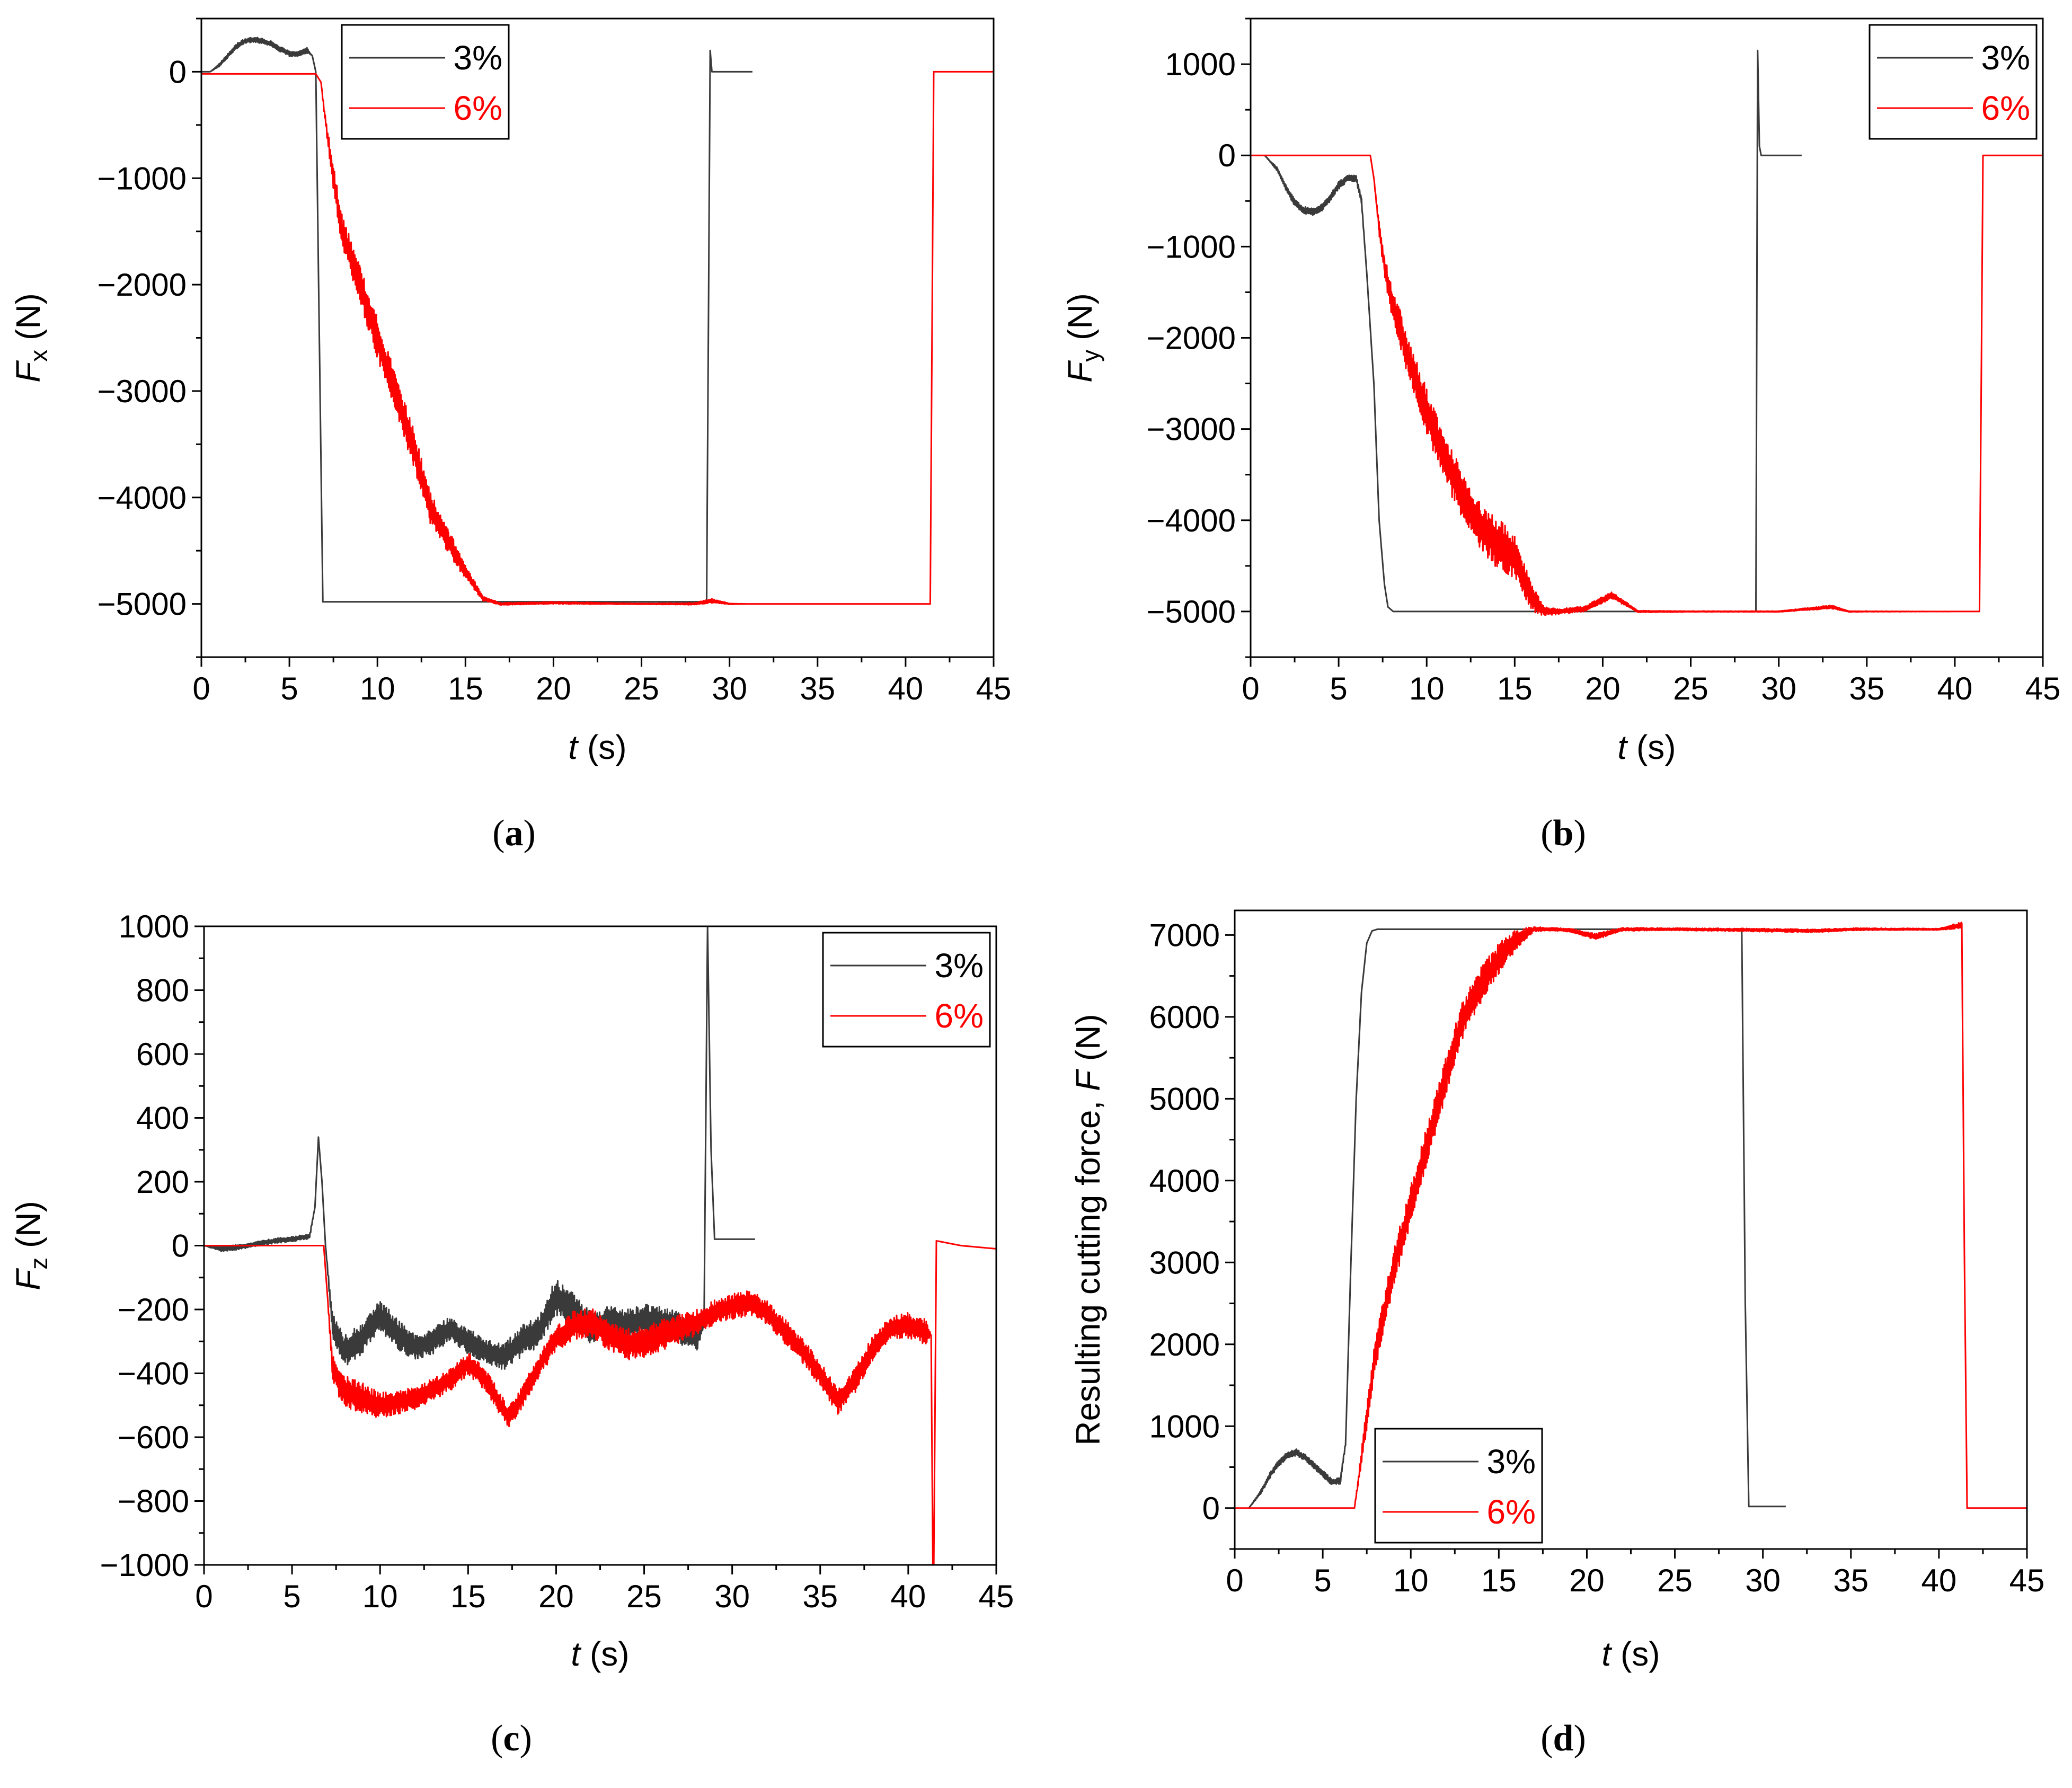 Image resolution: width=2072 pixels, height=1788 pixels. I want to click on x-tick-label: 35, so click(820, 1596).